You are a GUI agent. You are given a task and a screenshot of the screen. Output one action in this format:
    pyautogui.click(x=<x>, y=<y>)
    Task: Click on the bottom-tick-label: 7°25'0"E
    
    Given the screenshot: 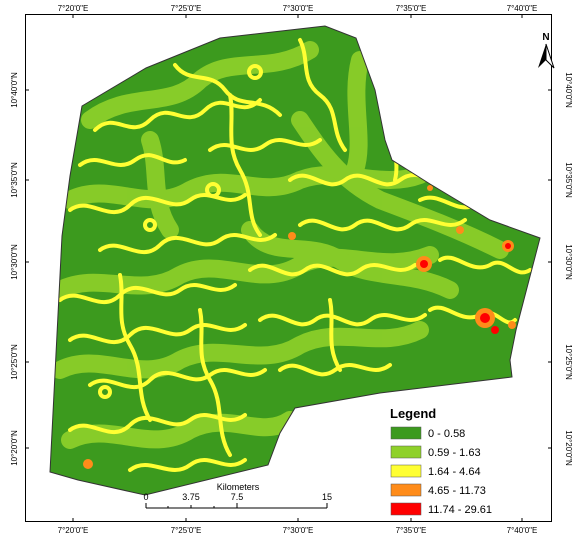 What is the action you would take?
    pyautogui.click(x=186, y=530)
    